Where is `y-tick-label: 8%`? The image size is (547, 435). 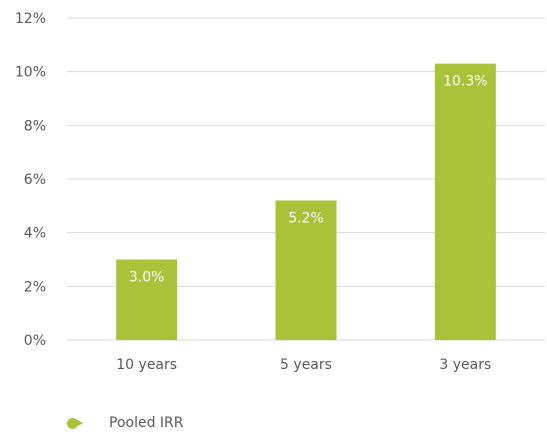
y-tick-label: 8% is located at coordinates (35, 126).